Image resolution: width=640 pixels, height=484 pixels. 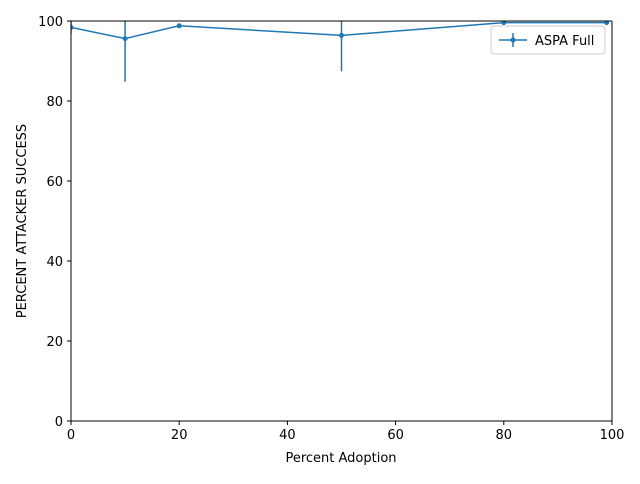 I want to click on legend: ASPA Full, so click(x=548, y=40).